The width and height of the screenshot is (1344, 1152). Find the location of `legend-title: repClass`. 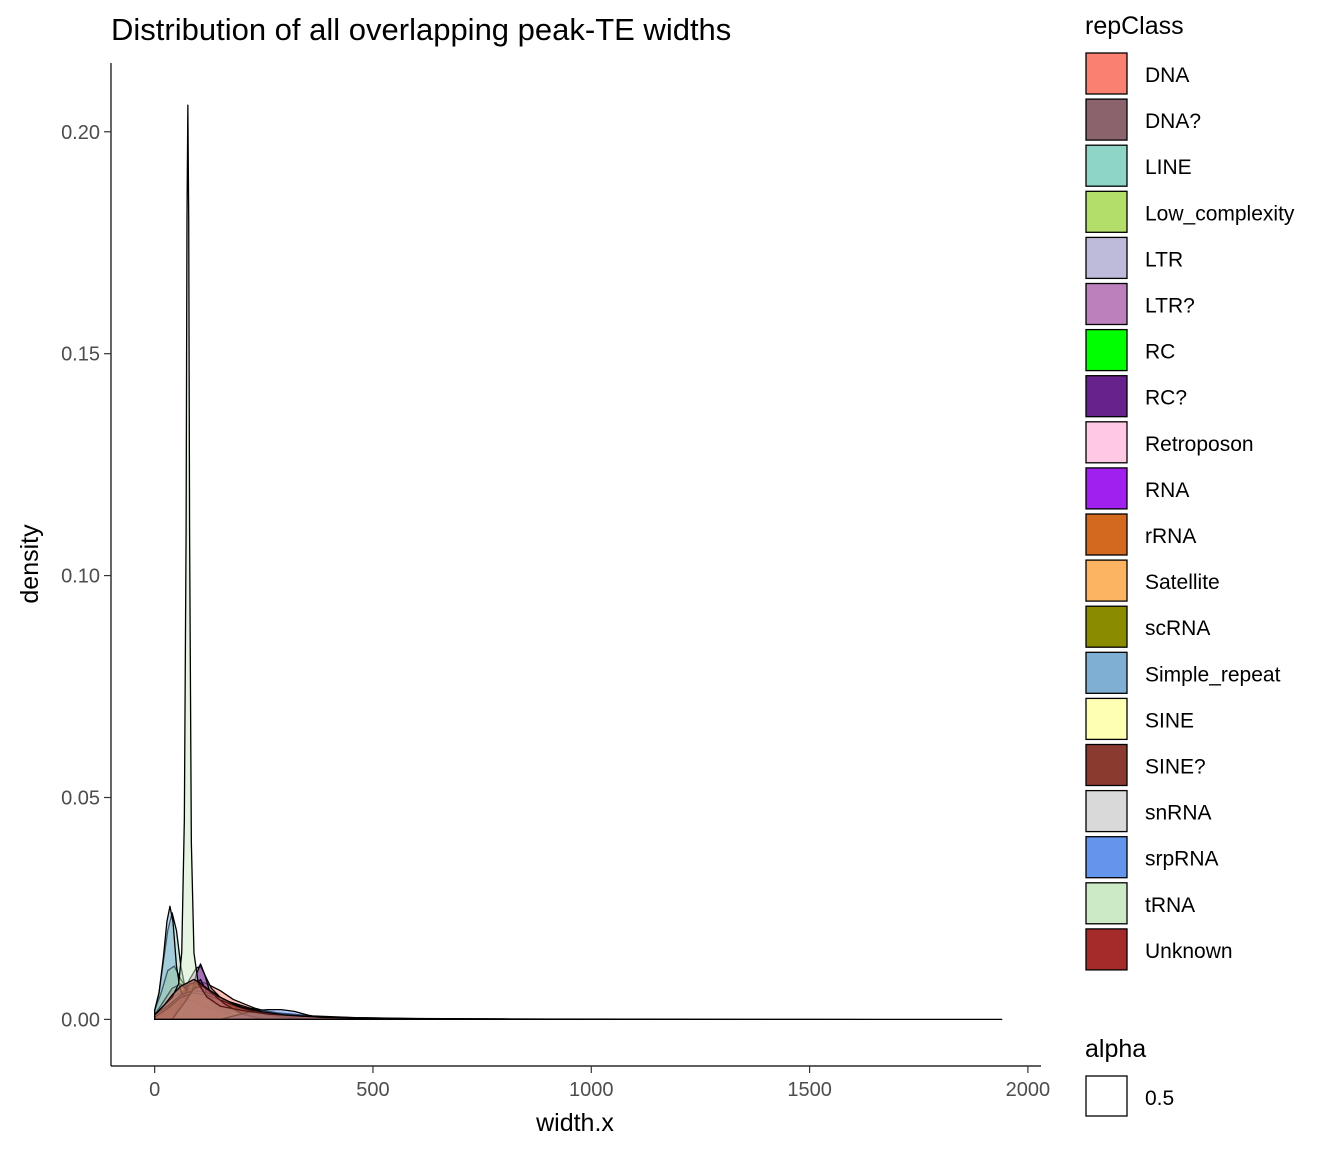

legend-title: repClass is located at coordinates (1134, 26).